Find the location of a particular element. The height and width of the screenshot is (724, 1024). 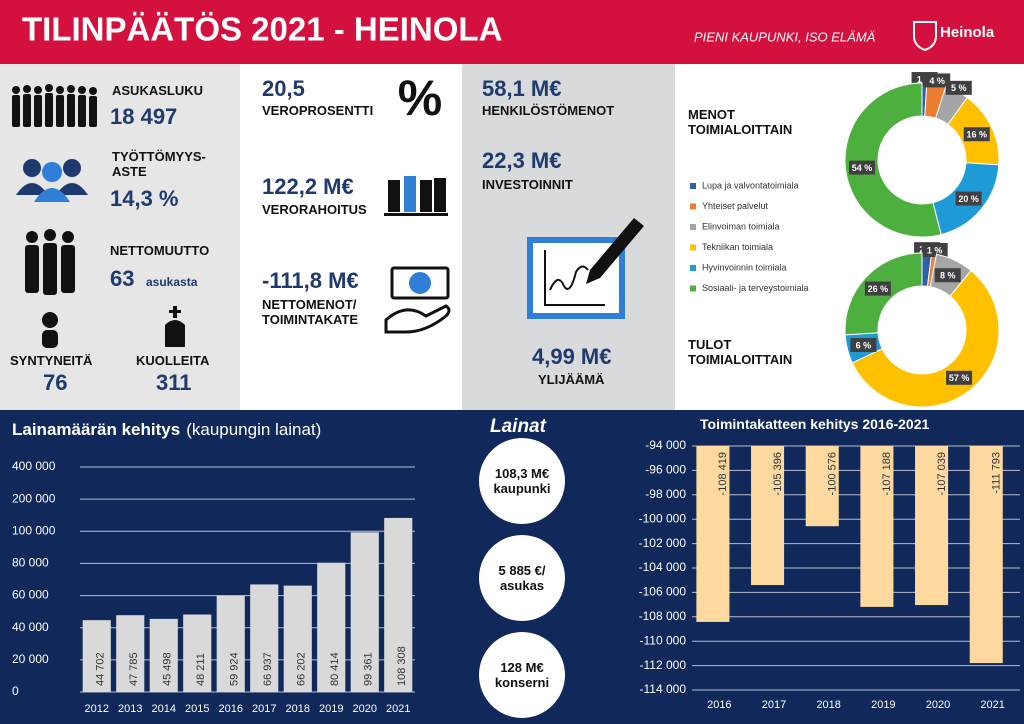

x-tick-label: 2012 is located at coordinates (97, 709).